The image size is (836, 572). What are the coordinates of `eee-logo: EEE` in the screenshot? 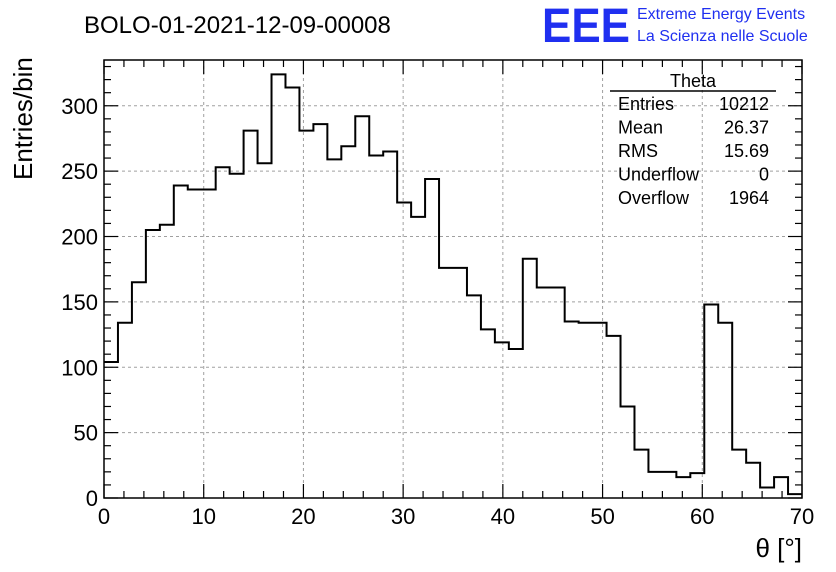 It's located at (586, 26).